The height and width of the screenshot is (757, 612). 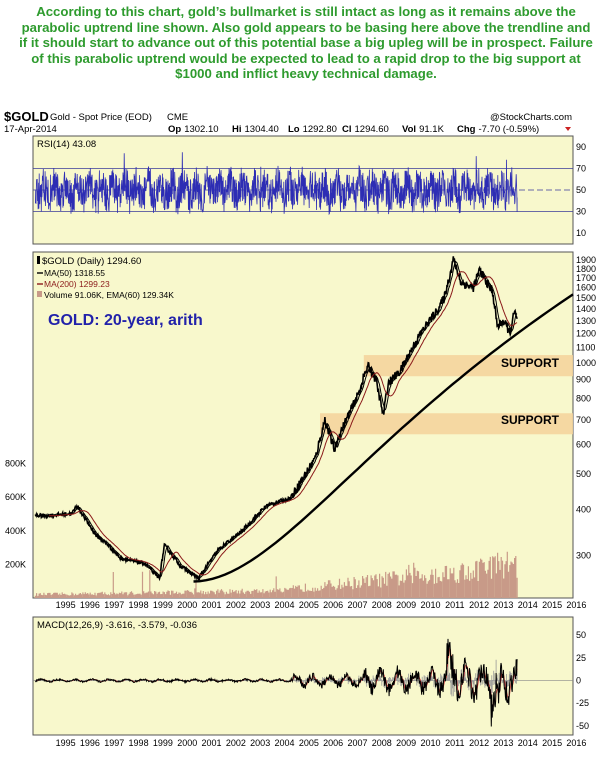 I want to click on price-x-tick-2011: 2011, so click(x=454, y=605).